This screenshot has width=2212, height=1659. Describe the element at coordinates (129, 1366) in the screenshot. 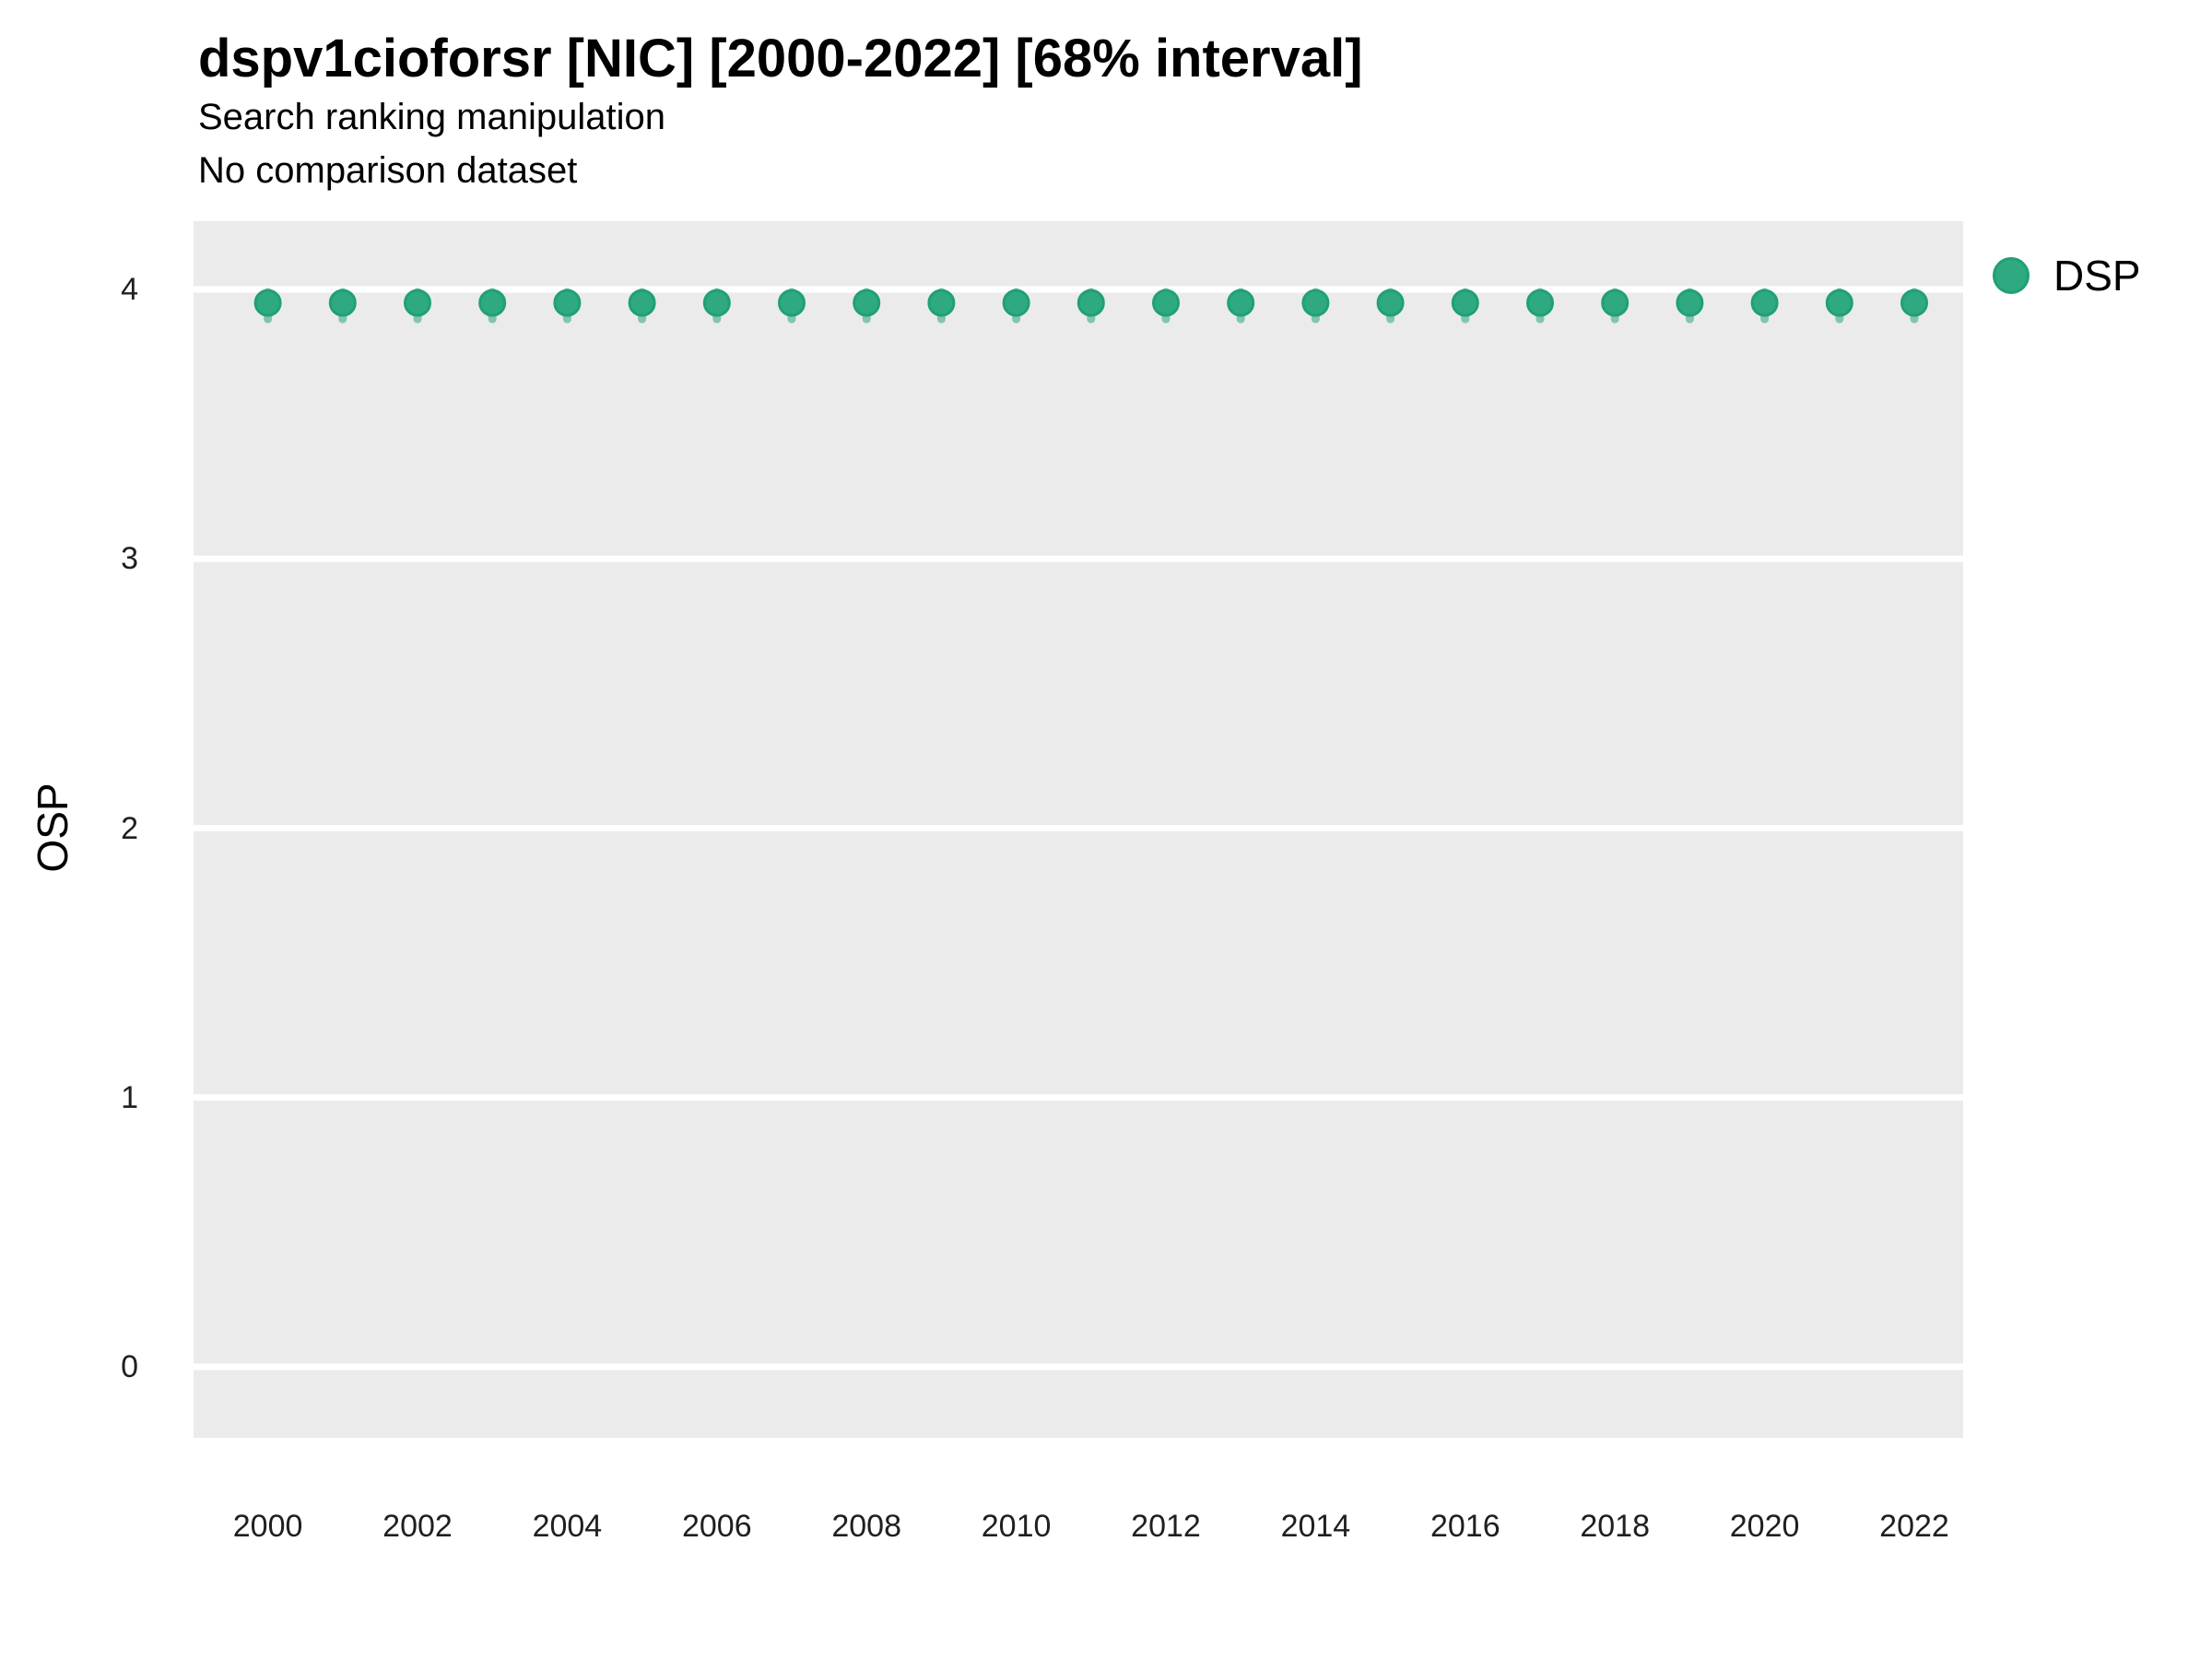

I see `y-tick-label-0: 0` at that location.